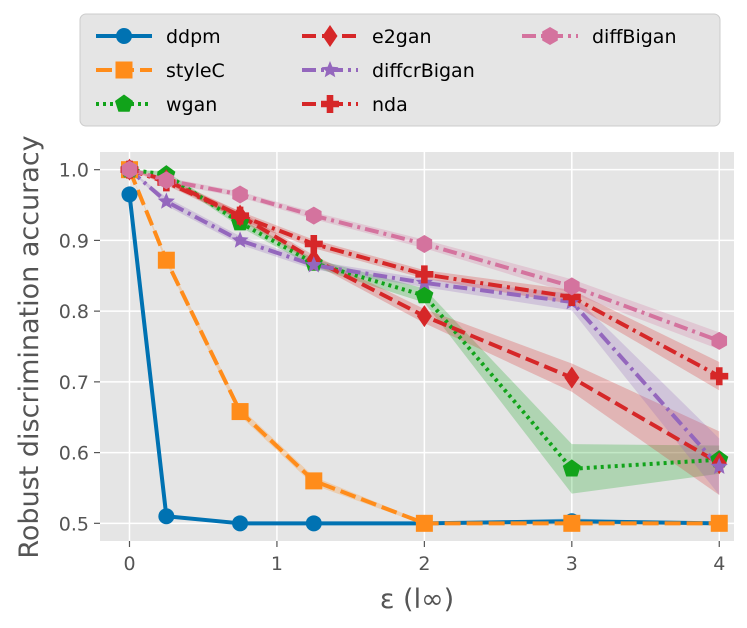 This screenshot has height=628, width=747. Describe the element at coordinates (330, 69) in the screenshot. I see `legend-marker-diffcrBigan` at that location.